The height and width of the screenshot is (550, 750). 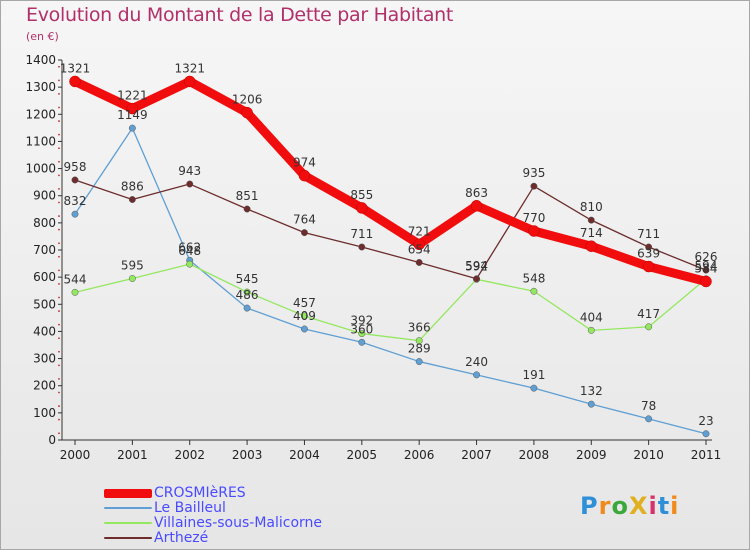 I want to click on x-tick-label: 2000, so click(x=75, y=455).